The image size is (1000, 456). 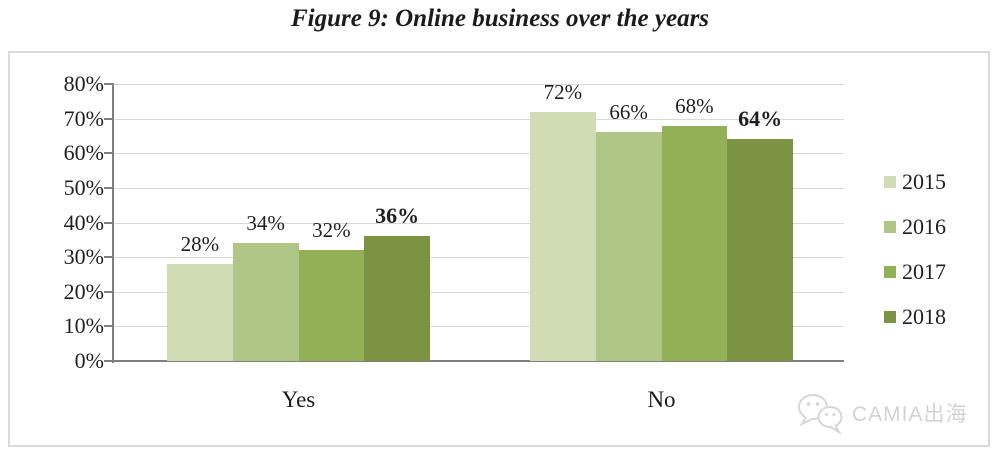 What do you see at coordinates (83, 118) in the screenshot?
I see `y-axis-label: 70%` at bounding box center [83, 118].